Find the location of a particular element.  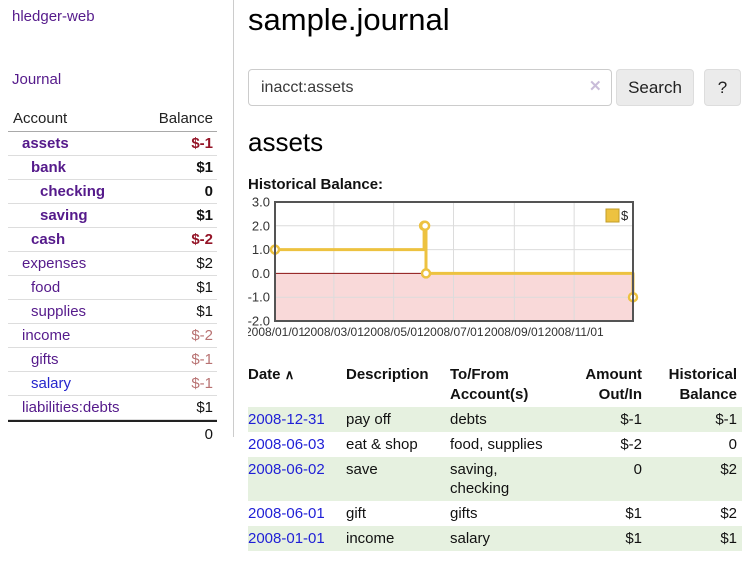

account-balance: $2 is located at coordinates (204, 263).